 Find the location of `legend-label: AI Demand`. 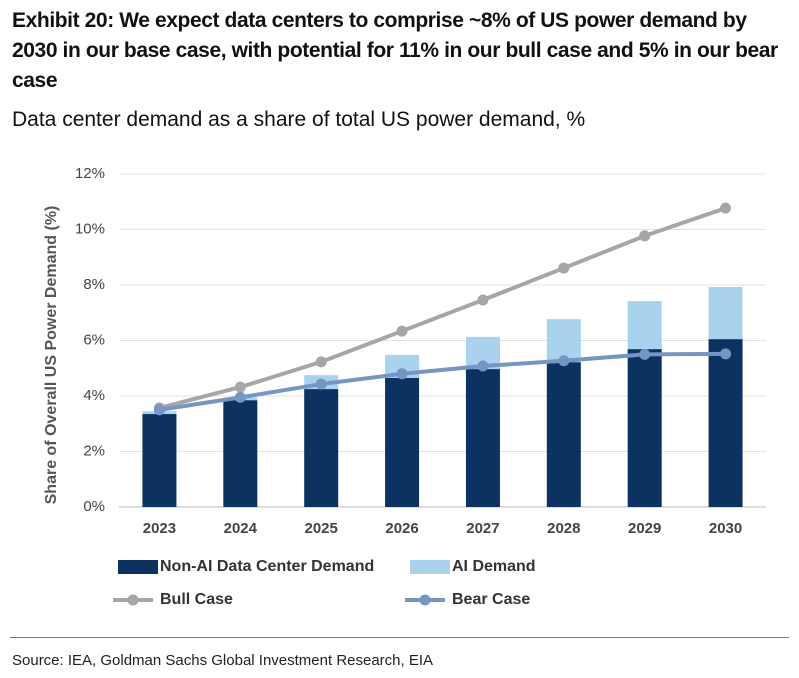

legend-label: AI Demand is located at coordinates (494, 566).